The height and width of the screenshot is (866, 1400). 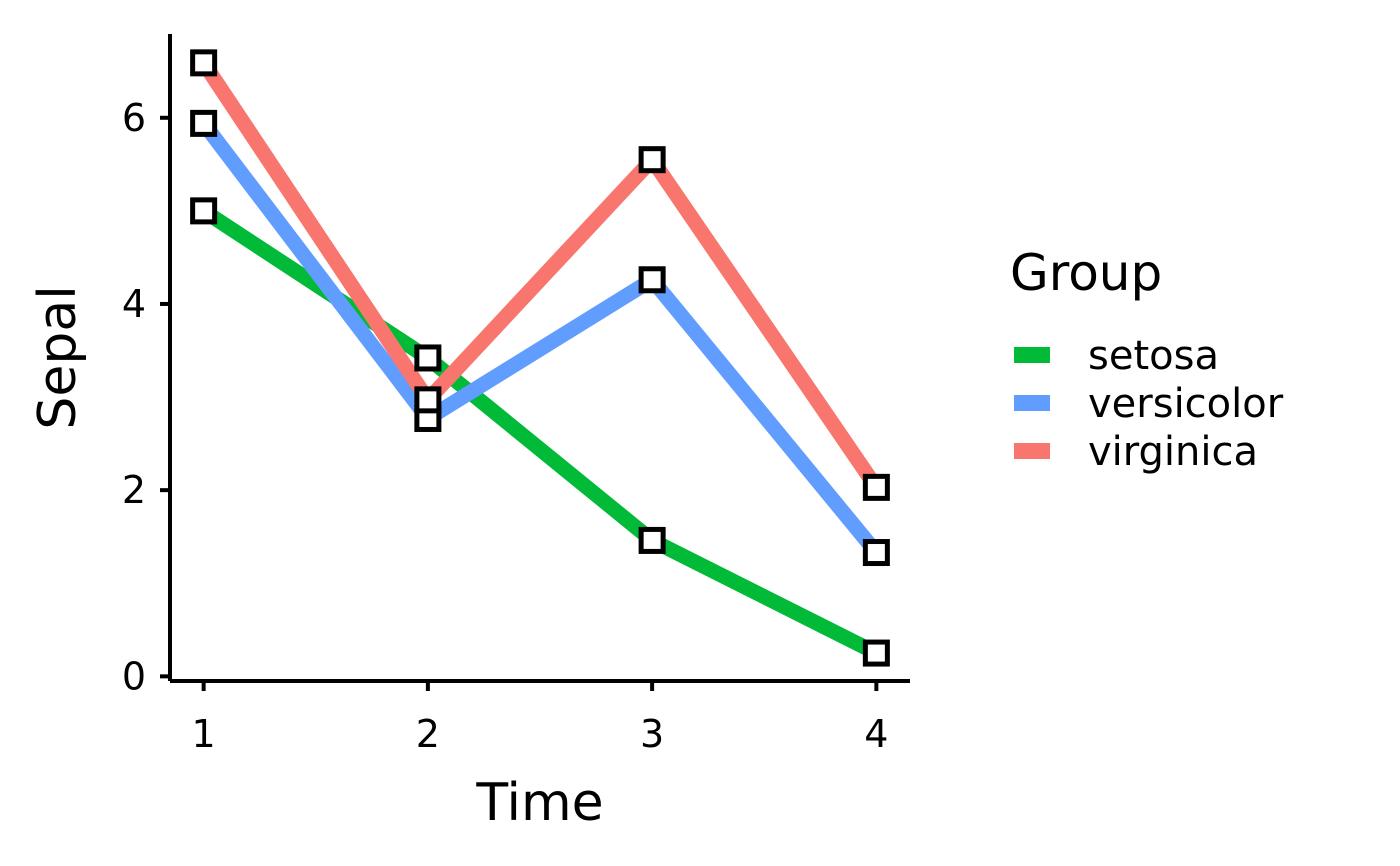 I want to click on y-tick-label: 2, so click(x=134, y=490).